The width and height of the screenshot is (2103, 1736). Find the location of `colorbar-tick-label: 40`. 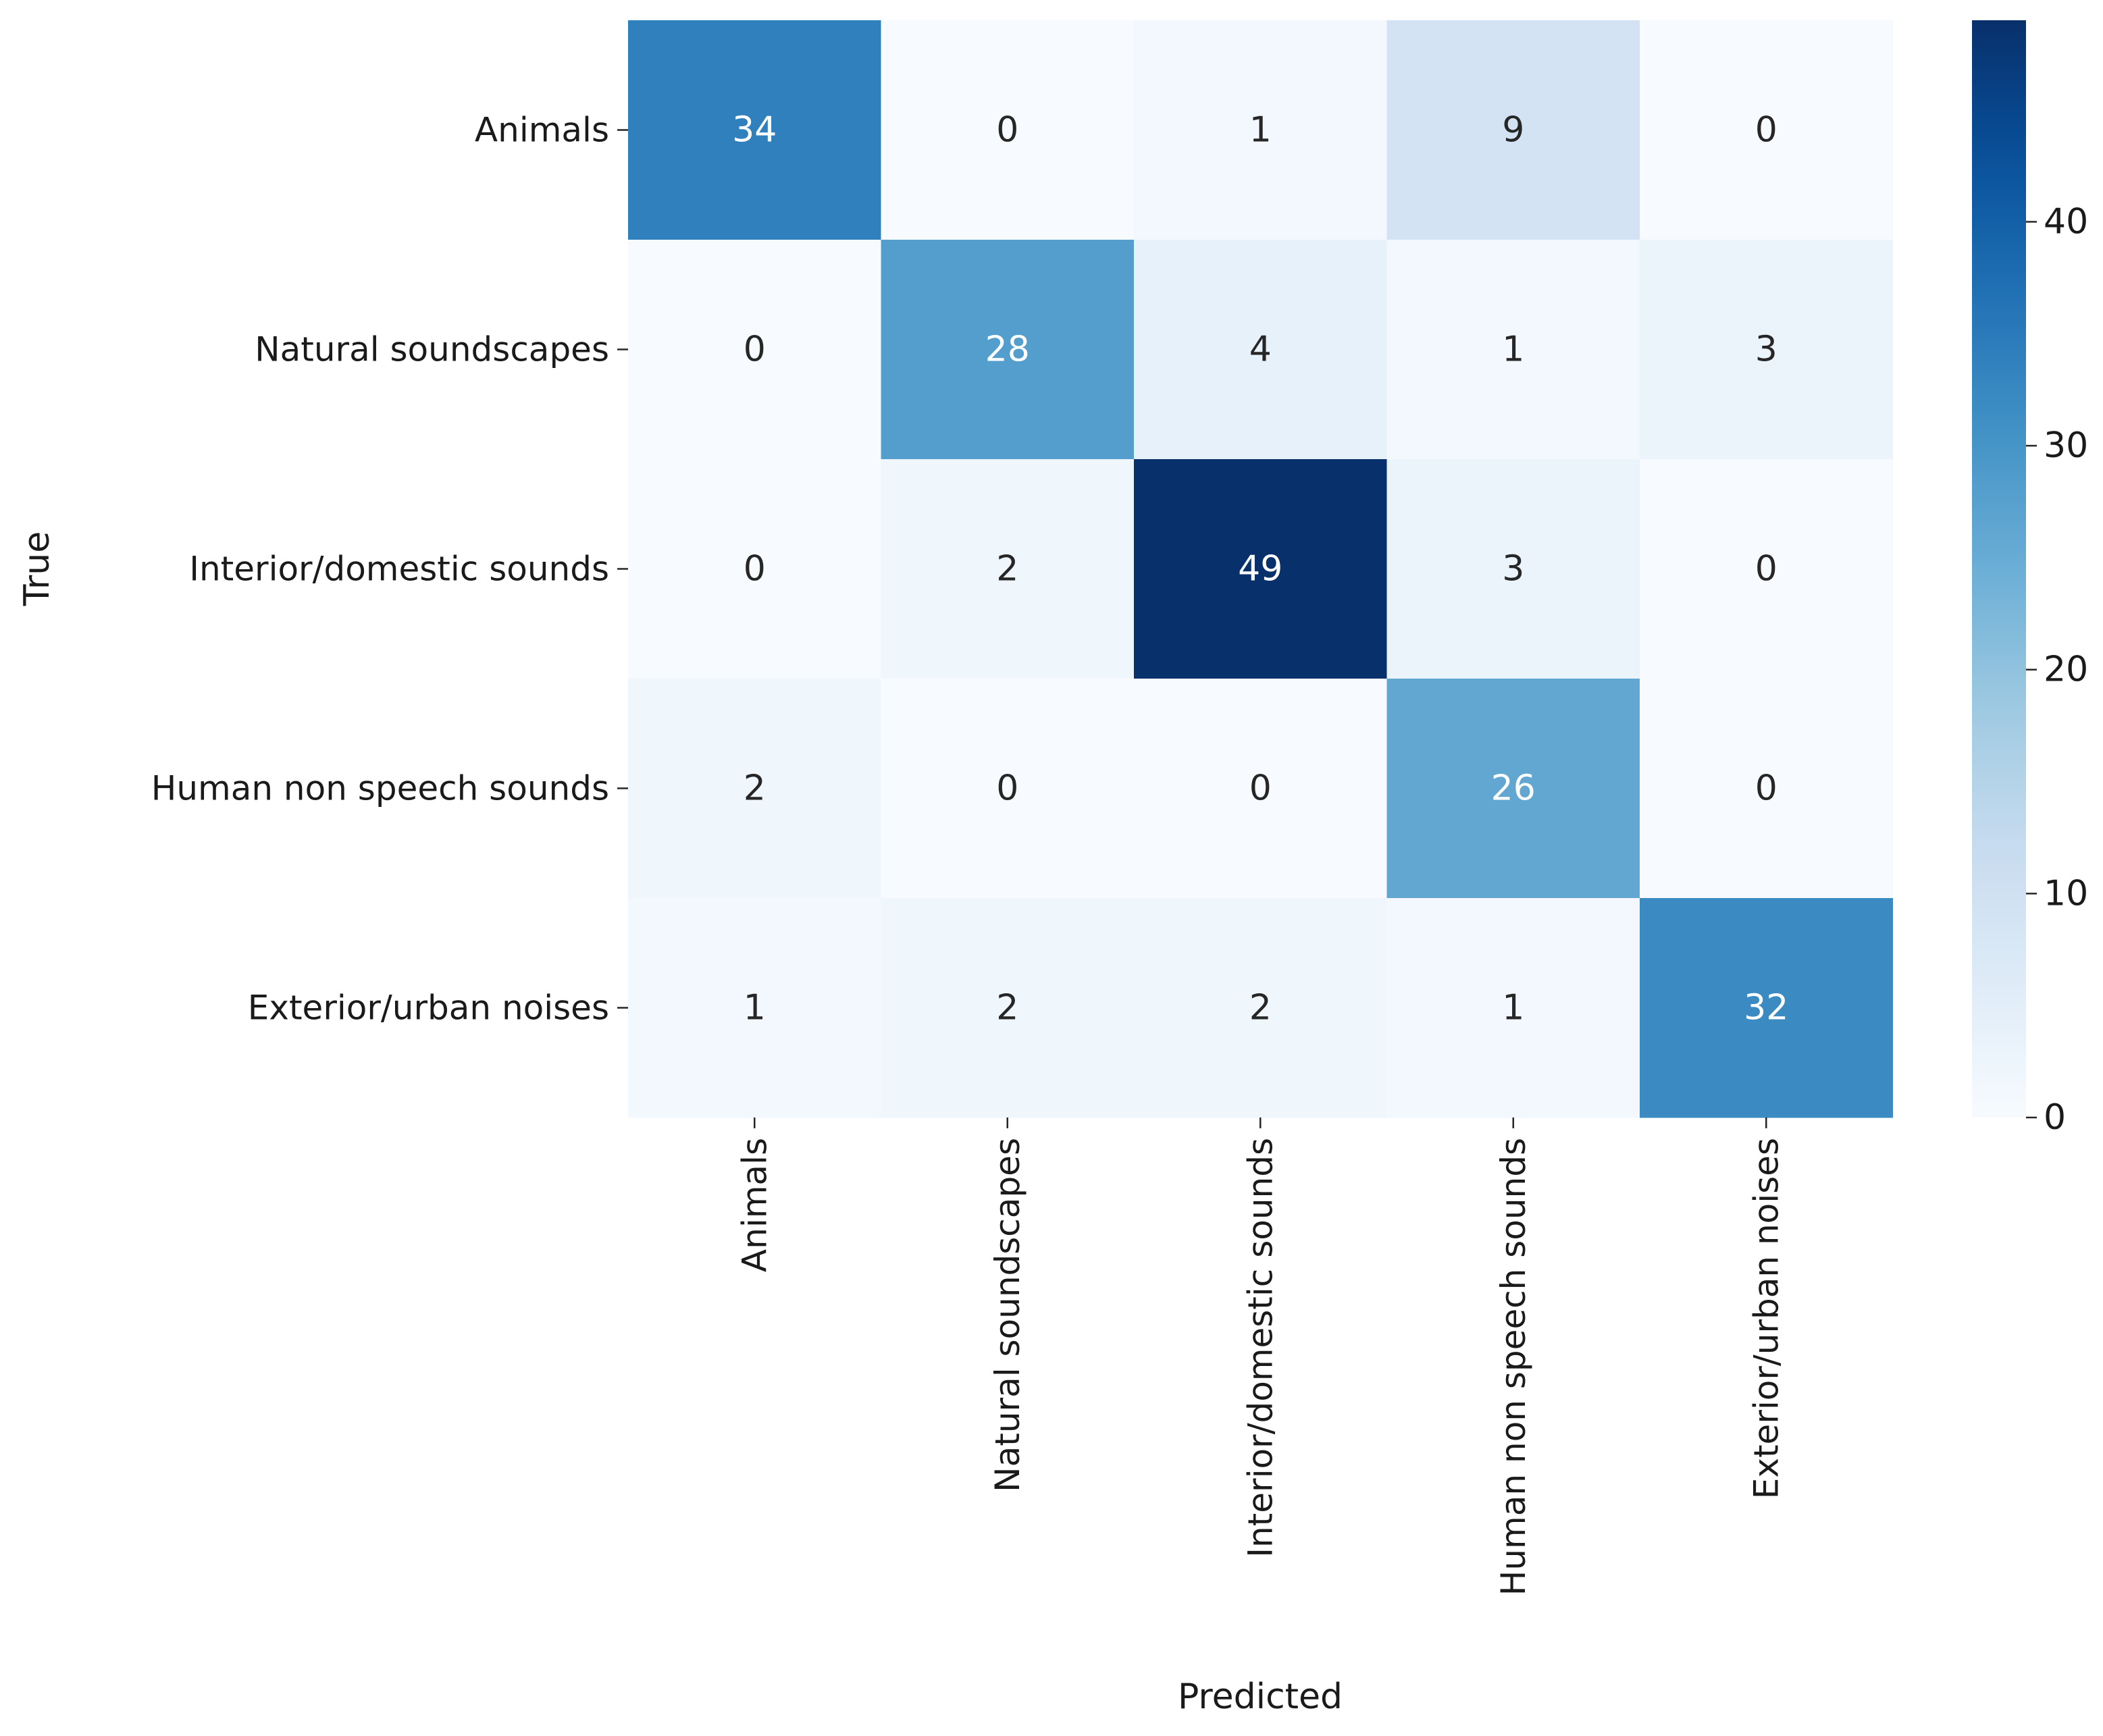

colorbar-tick-label: 40 is located at coordinates (2066, 221).